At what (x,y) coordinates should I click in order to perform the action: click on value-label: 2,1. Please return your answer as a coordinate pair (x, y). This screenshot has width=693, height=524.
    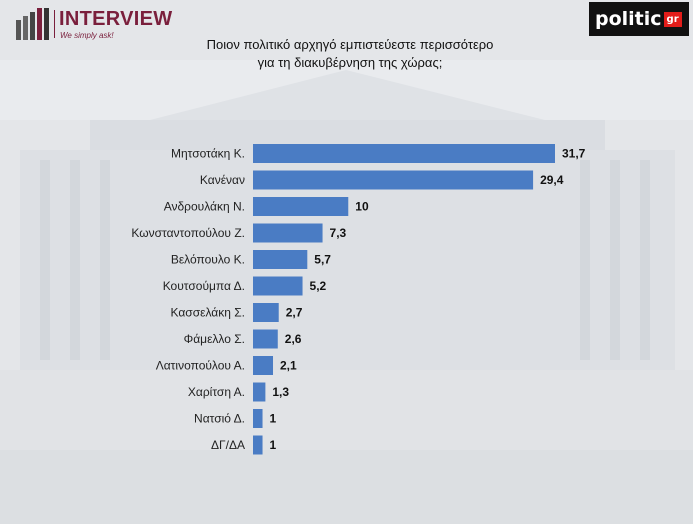
    Looking at the image, I should click on (288, 366).